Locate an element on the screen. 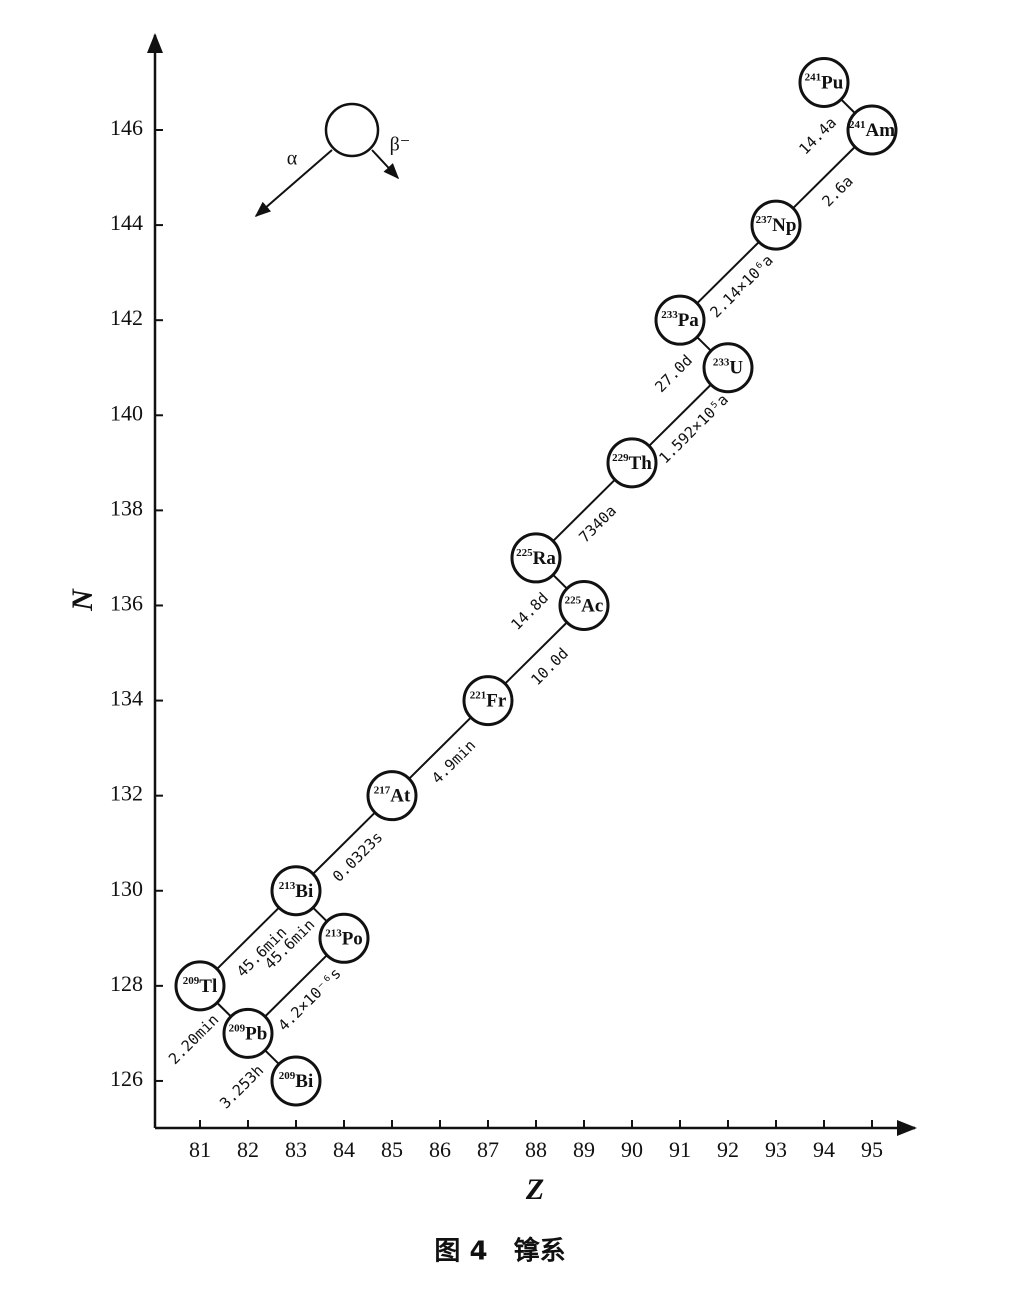 Image resolution: width=1033 pixels, height=1313 pixels. y-tick-label: 144 is located at coordinates (126, 222).